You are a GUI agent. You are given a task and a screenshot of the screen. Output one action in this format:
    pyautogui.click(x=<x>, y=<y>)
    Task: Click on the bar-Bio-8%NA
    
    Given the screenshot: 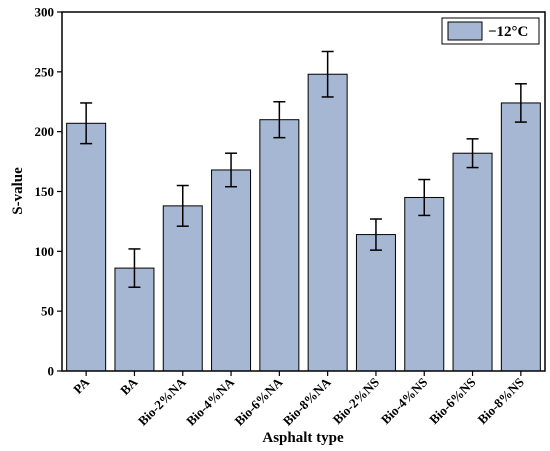 What is the action you would take?
    pyautogui.click(x=327, y=222)
    